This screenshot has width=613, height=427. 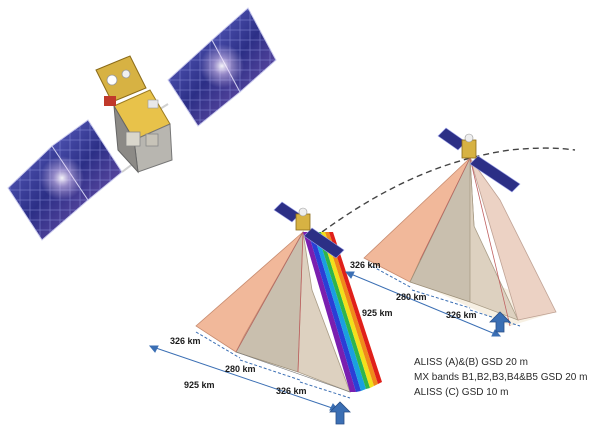 What do you see at coordinates (185, 341) in the screenshot?
I see `front-left-swath-label: 326 km` at bounding box center [185, 341].